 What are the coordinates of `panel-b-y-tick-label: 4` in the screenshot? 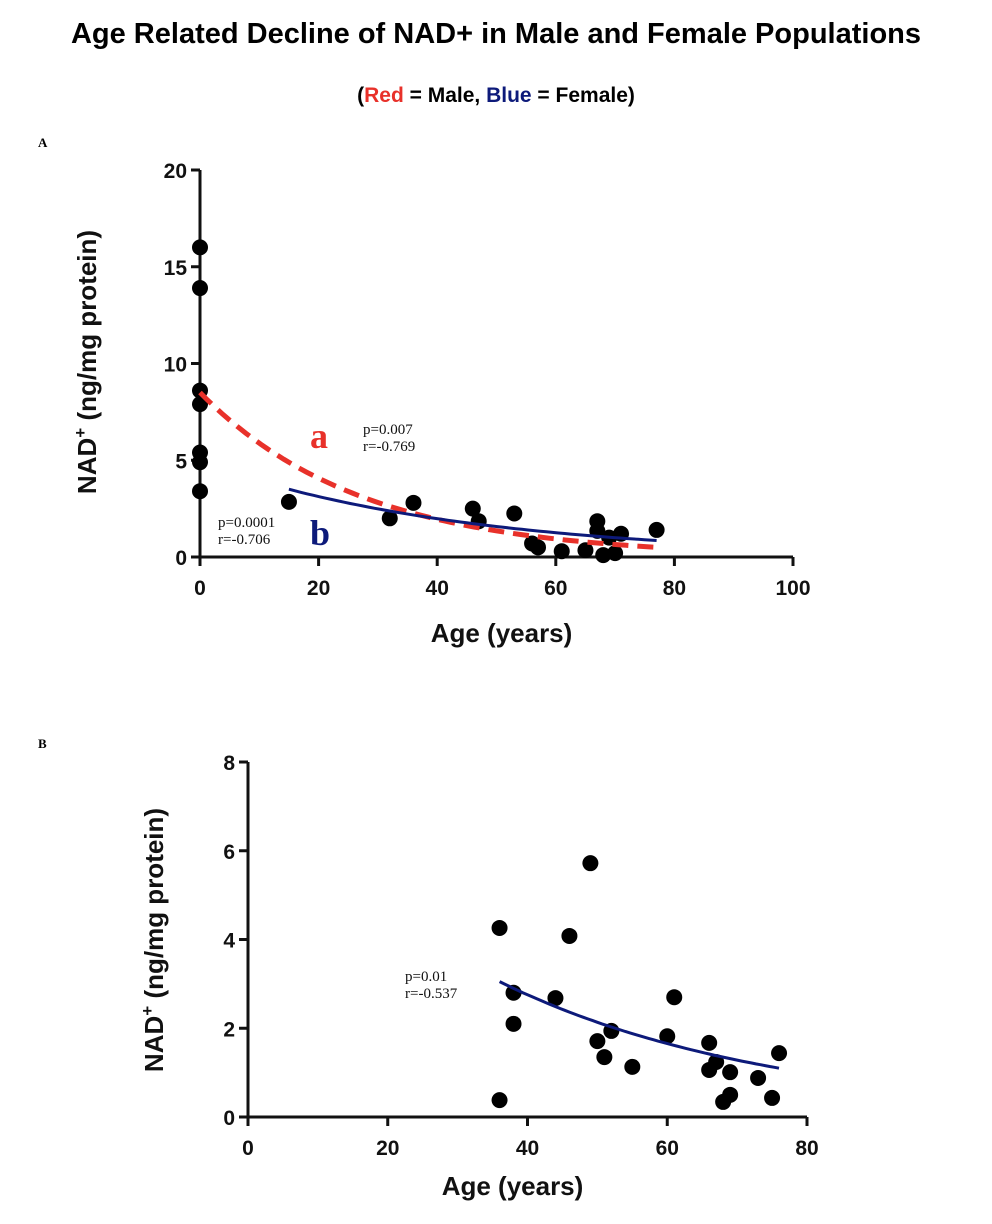 It's located at (229, 941).